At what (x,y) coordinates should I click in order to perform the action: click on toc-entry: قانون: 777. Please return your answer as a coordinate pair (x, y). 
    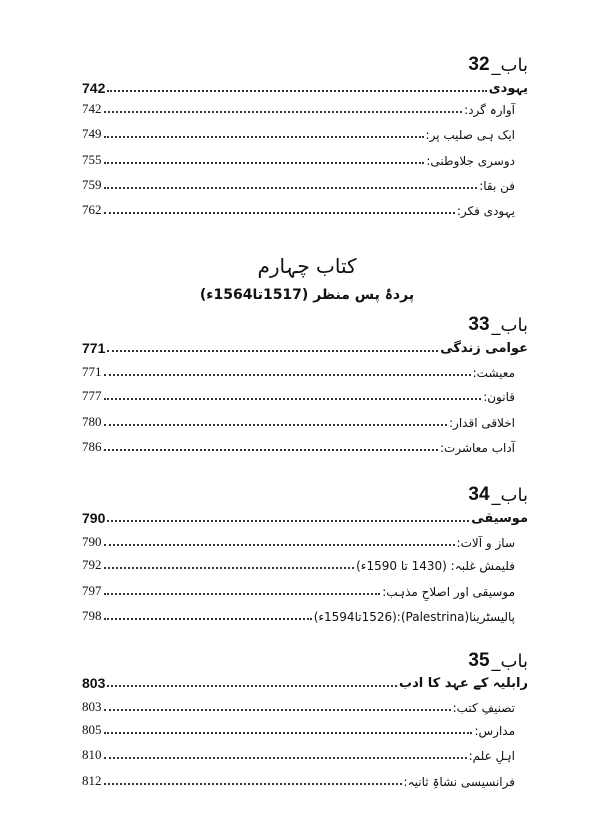
    Looking at the image, I should click on (298, 394).